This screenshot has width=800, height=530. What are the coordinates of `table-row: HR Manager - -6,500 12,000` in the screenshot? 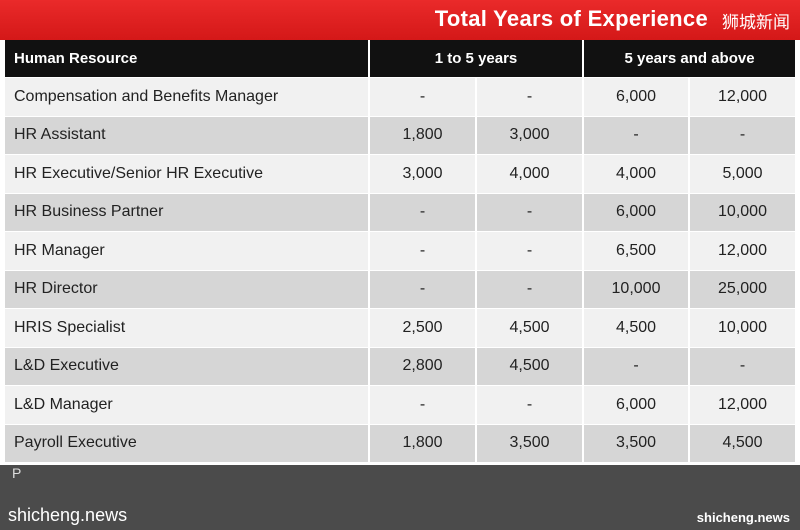 It's located at (400, 250).